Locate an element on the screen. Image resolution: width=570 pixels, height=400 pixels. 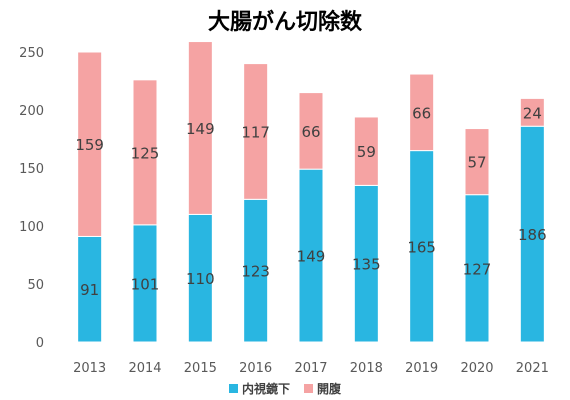
y-tick-label: 100 is located at coordinates (31, 227).